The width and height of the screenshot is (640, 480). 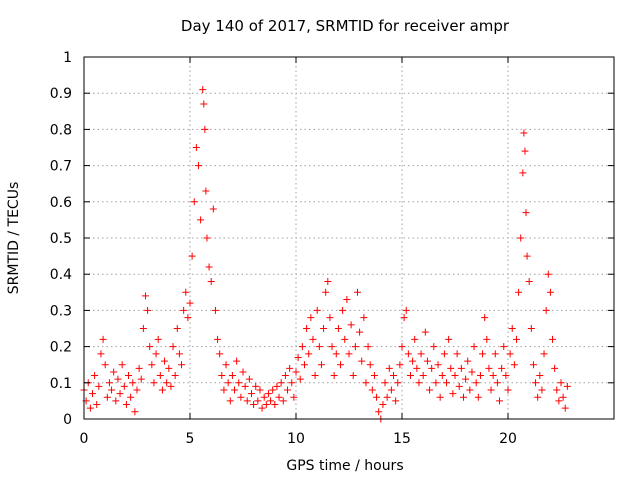 I want to click on y-tick-label: 0.4, so click(x=61, y=275).